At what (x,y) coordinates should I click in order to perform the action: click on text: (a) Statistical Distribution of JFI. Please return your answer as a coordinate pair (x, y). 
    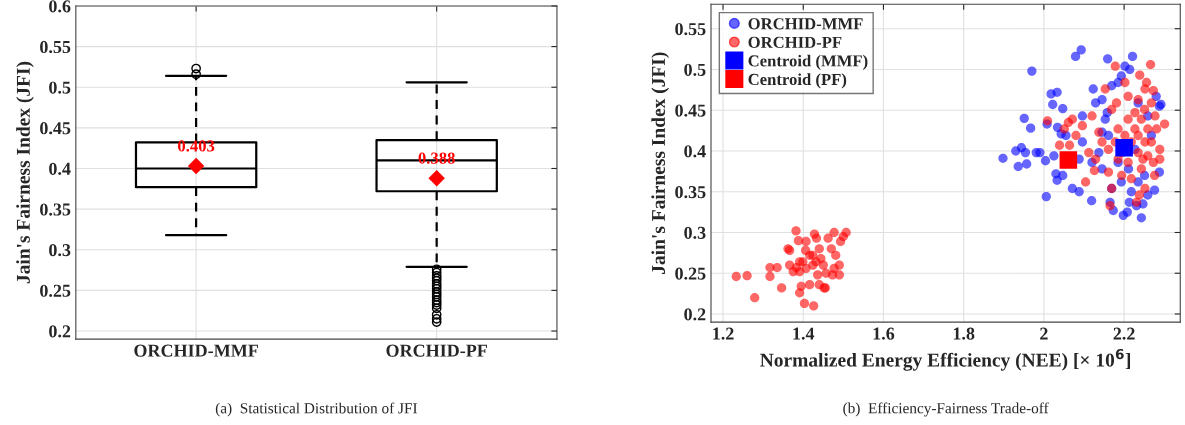
    Looking at the image, I should click on (316, 409).